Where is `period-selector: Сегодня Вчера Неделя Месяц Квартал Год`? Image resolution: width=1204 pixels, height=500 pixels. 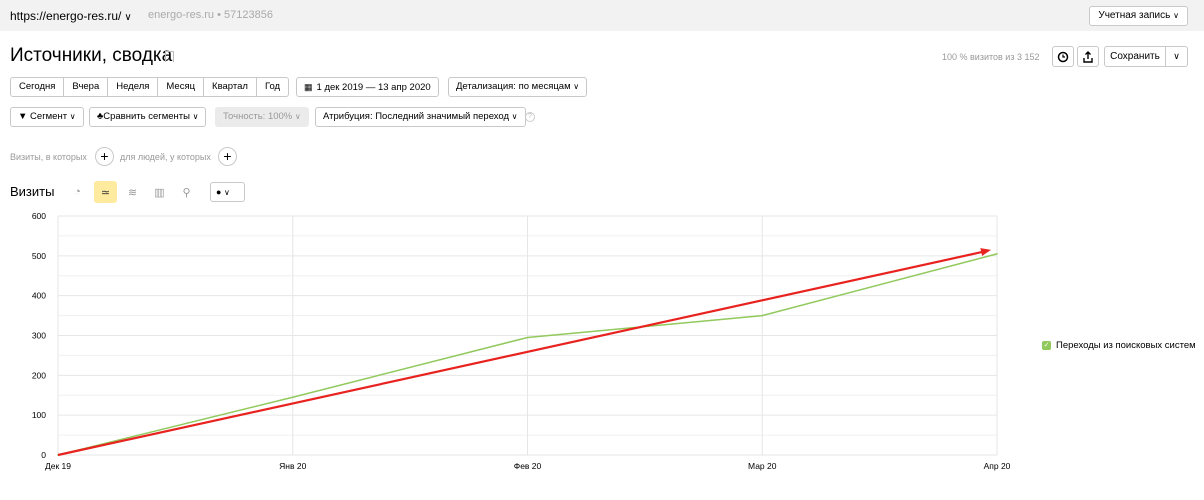 period-selector: Сегодня Вчера Неделя Месяц Квартал Год is located at coordinates (150, 87).